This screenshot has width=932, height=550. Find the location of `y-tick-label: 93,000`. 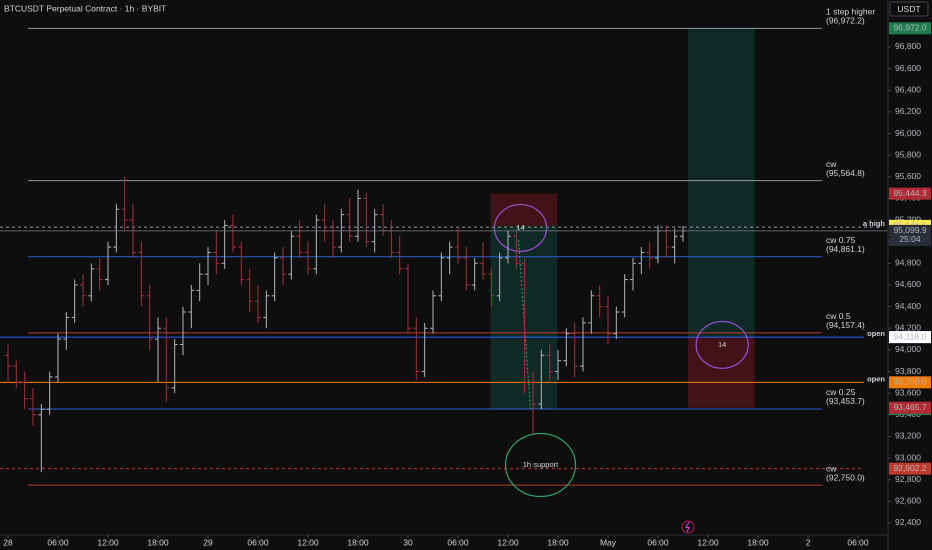

y-tick-label: 93,000 is located at coordinates (908, 457).